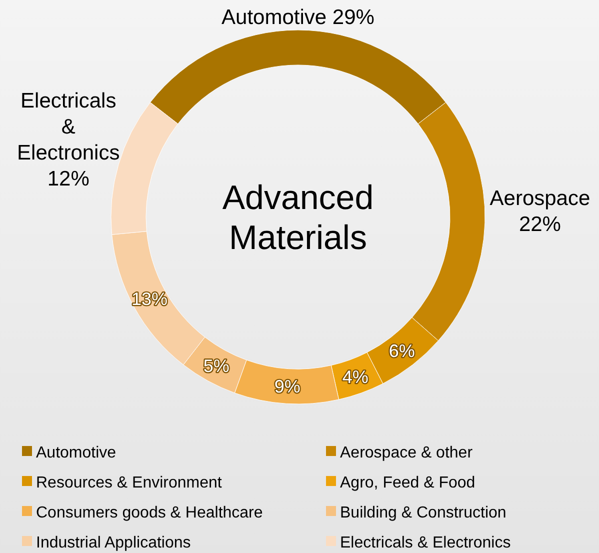 The image size is (599, 553). I want to click on data-label: Aerospace 22%, so click(540, 211).